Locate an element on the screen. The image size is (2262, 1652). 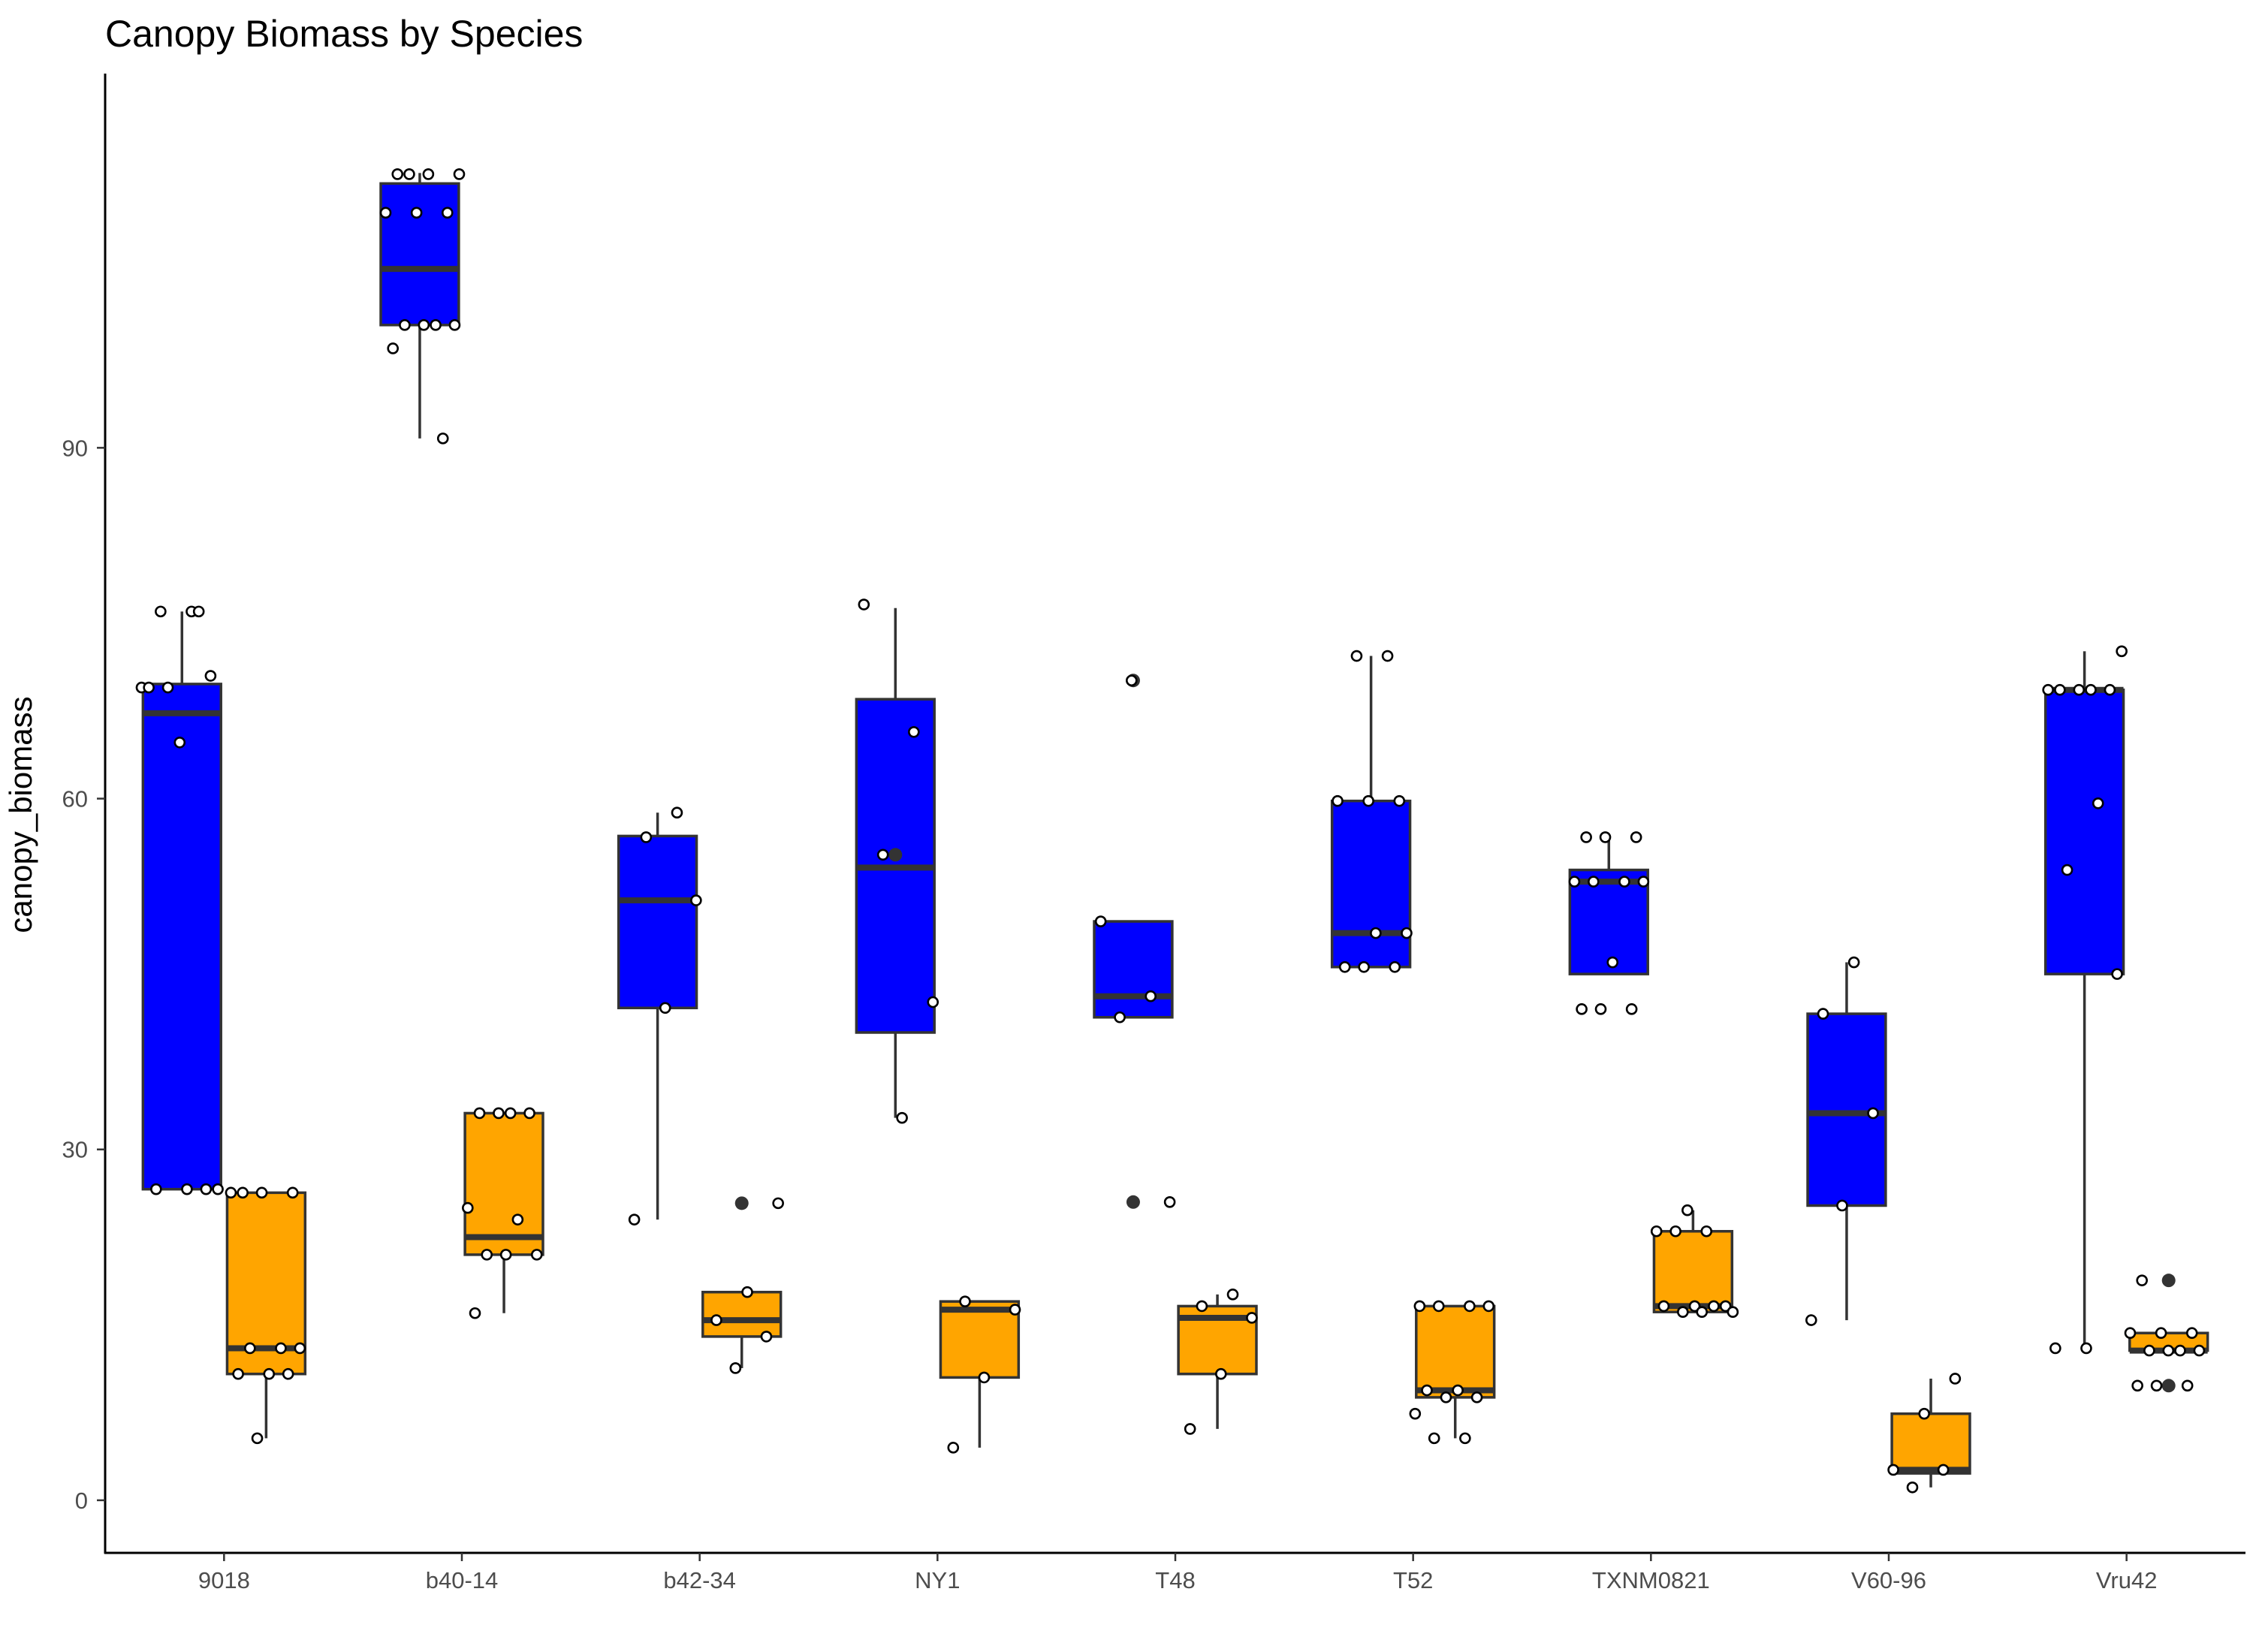
x-tick-label: b40-14 is located at coordinates (462, 1580).